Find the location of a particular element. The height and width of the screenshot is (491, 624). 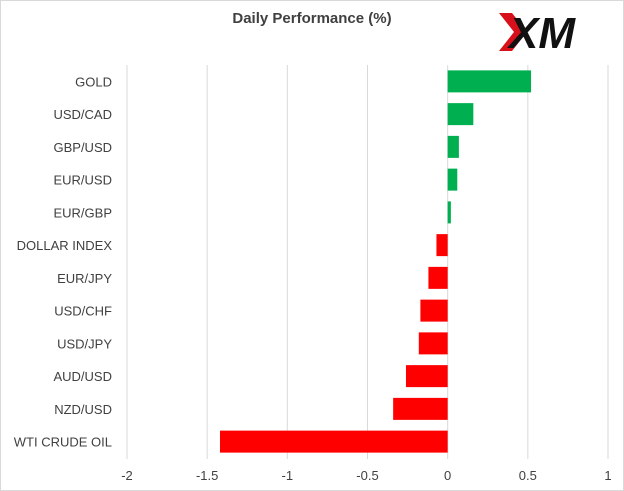

category-label: EUR/JPY is located at coordinates (84, 278).